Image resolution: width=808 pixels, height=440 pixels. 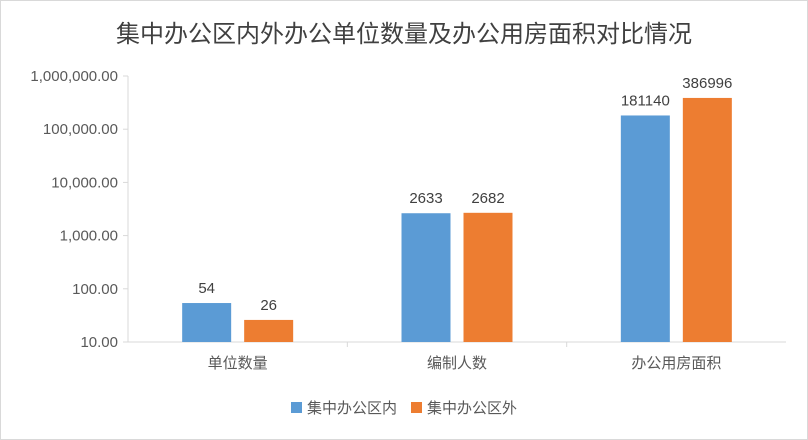 I want to click on data-label: 181140, so click(x=645, y=100).